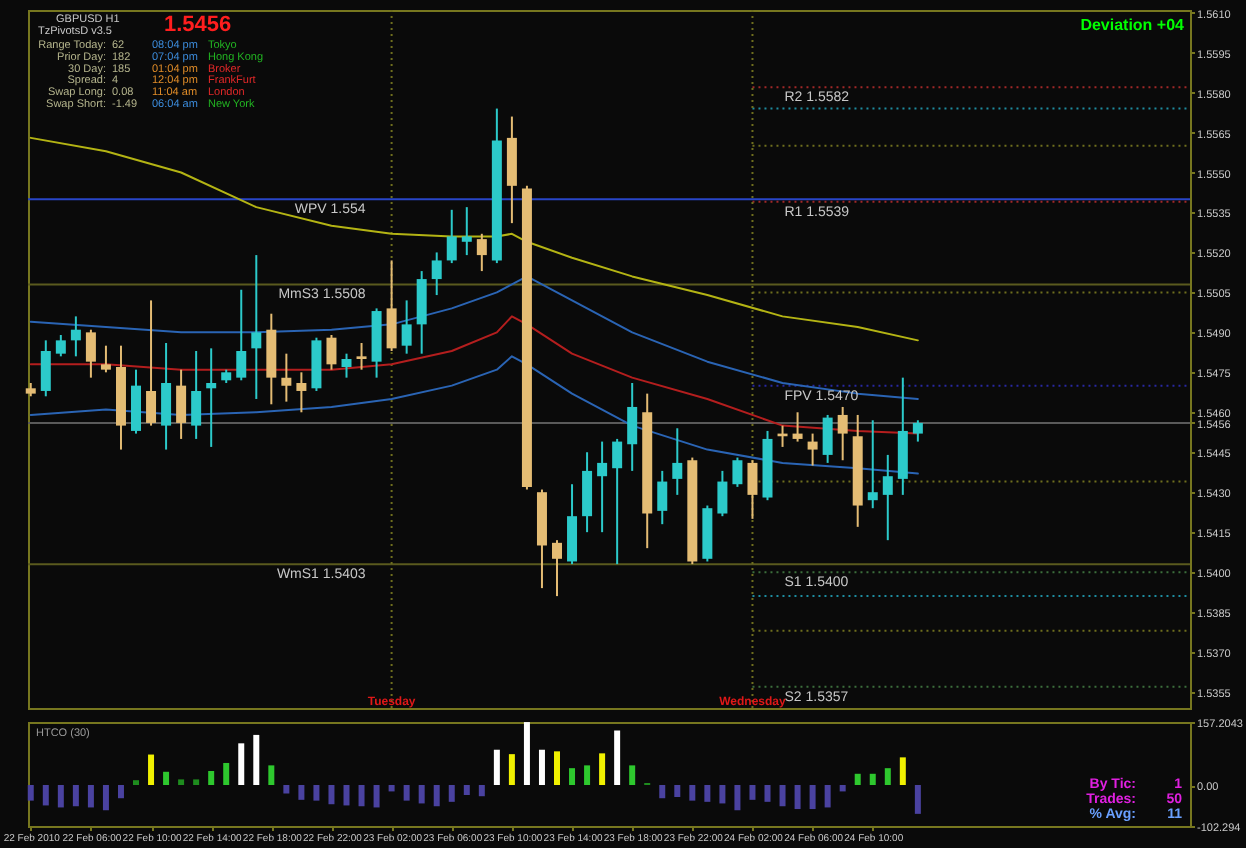 The height and width of the screenshot is (858, 1250). Describe the element at coordinates (1133, 25) in the screenshot. I see `annotation: Deviation +04` at that location.